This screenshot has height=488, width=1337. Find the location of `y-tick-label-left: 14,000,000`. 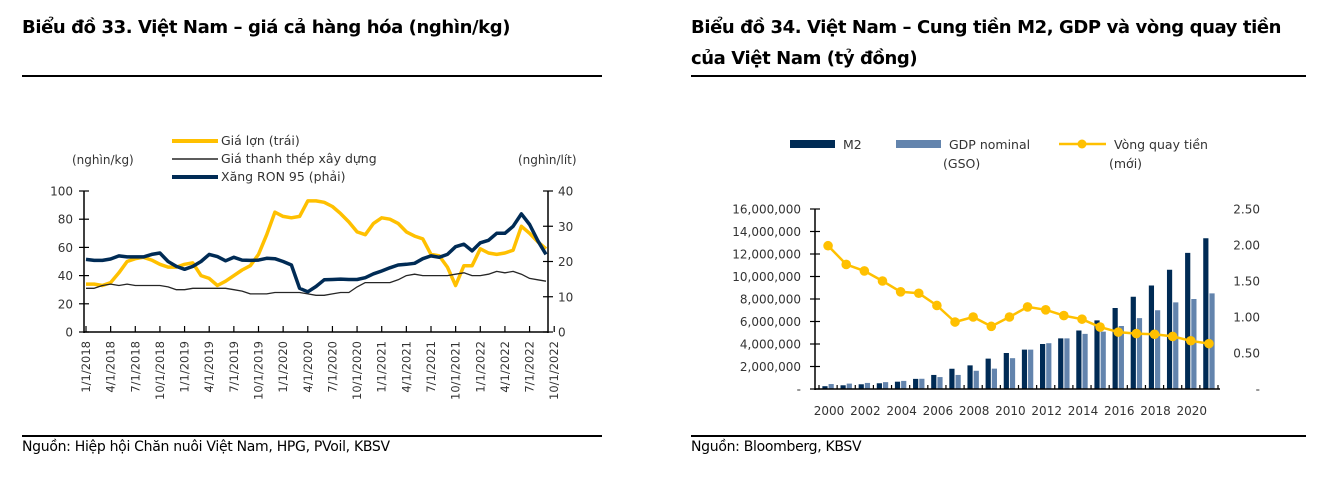

y-tick-label-left: 14,000,000 is located at coordinates (766, 232).